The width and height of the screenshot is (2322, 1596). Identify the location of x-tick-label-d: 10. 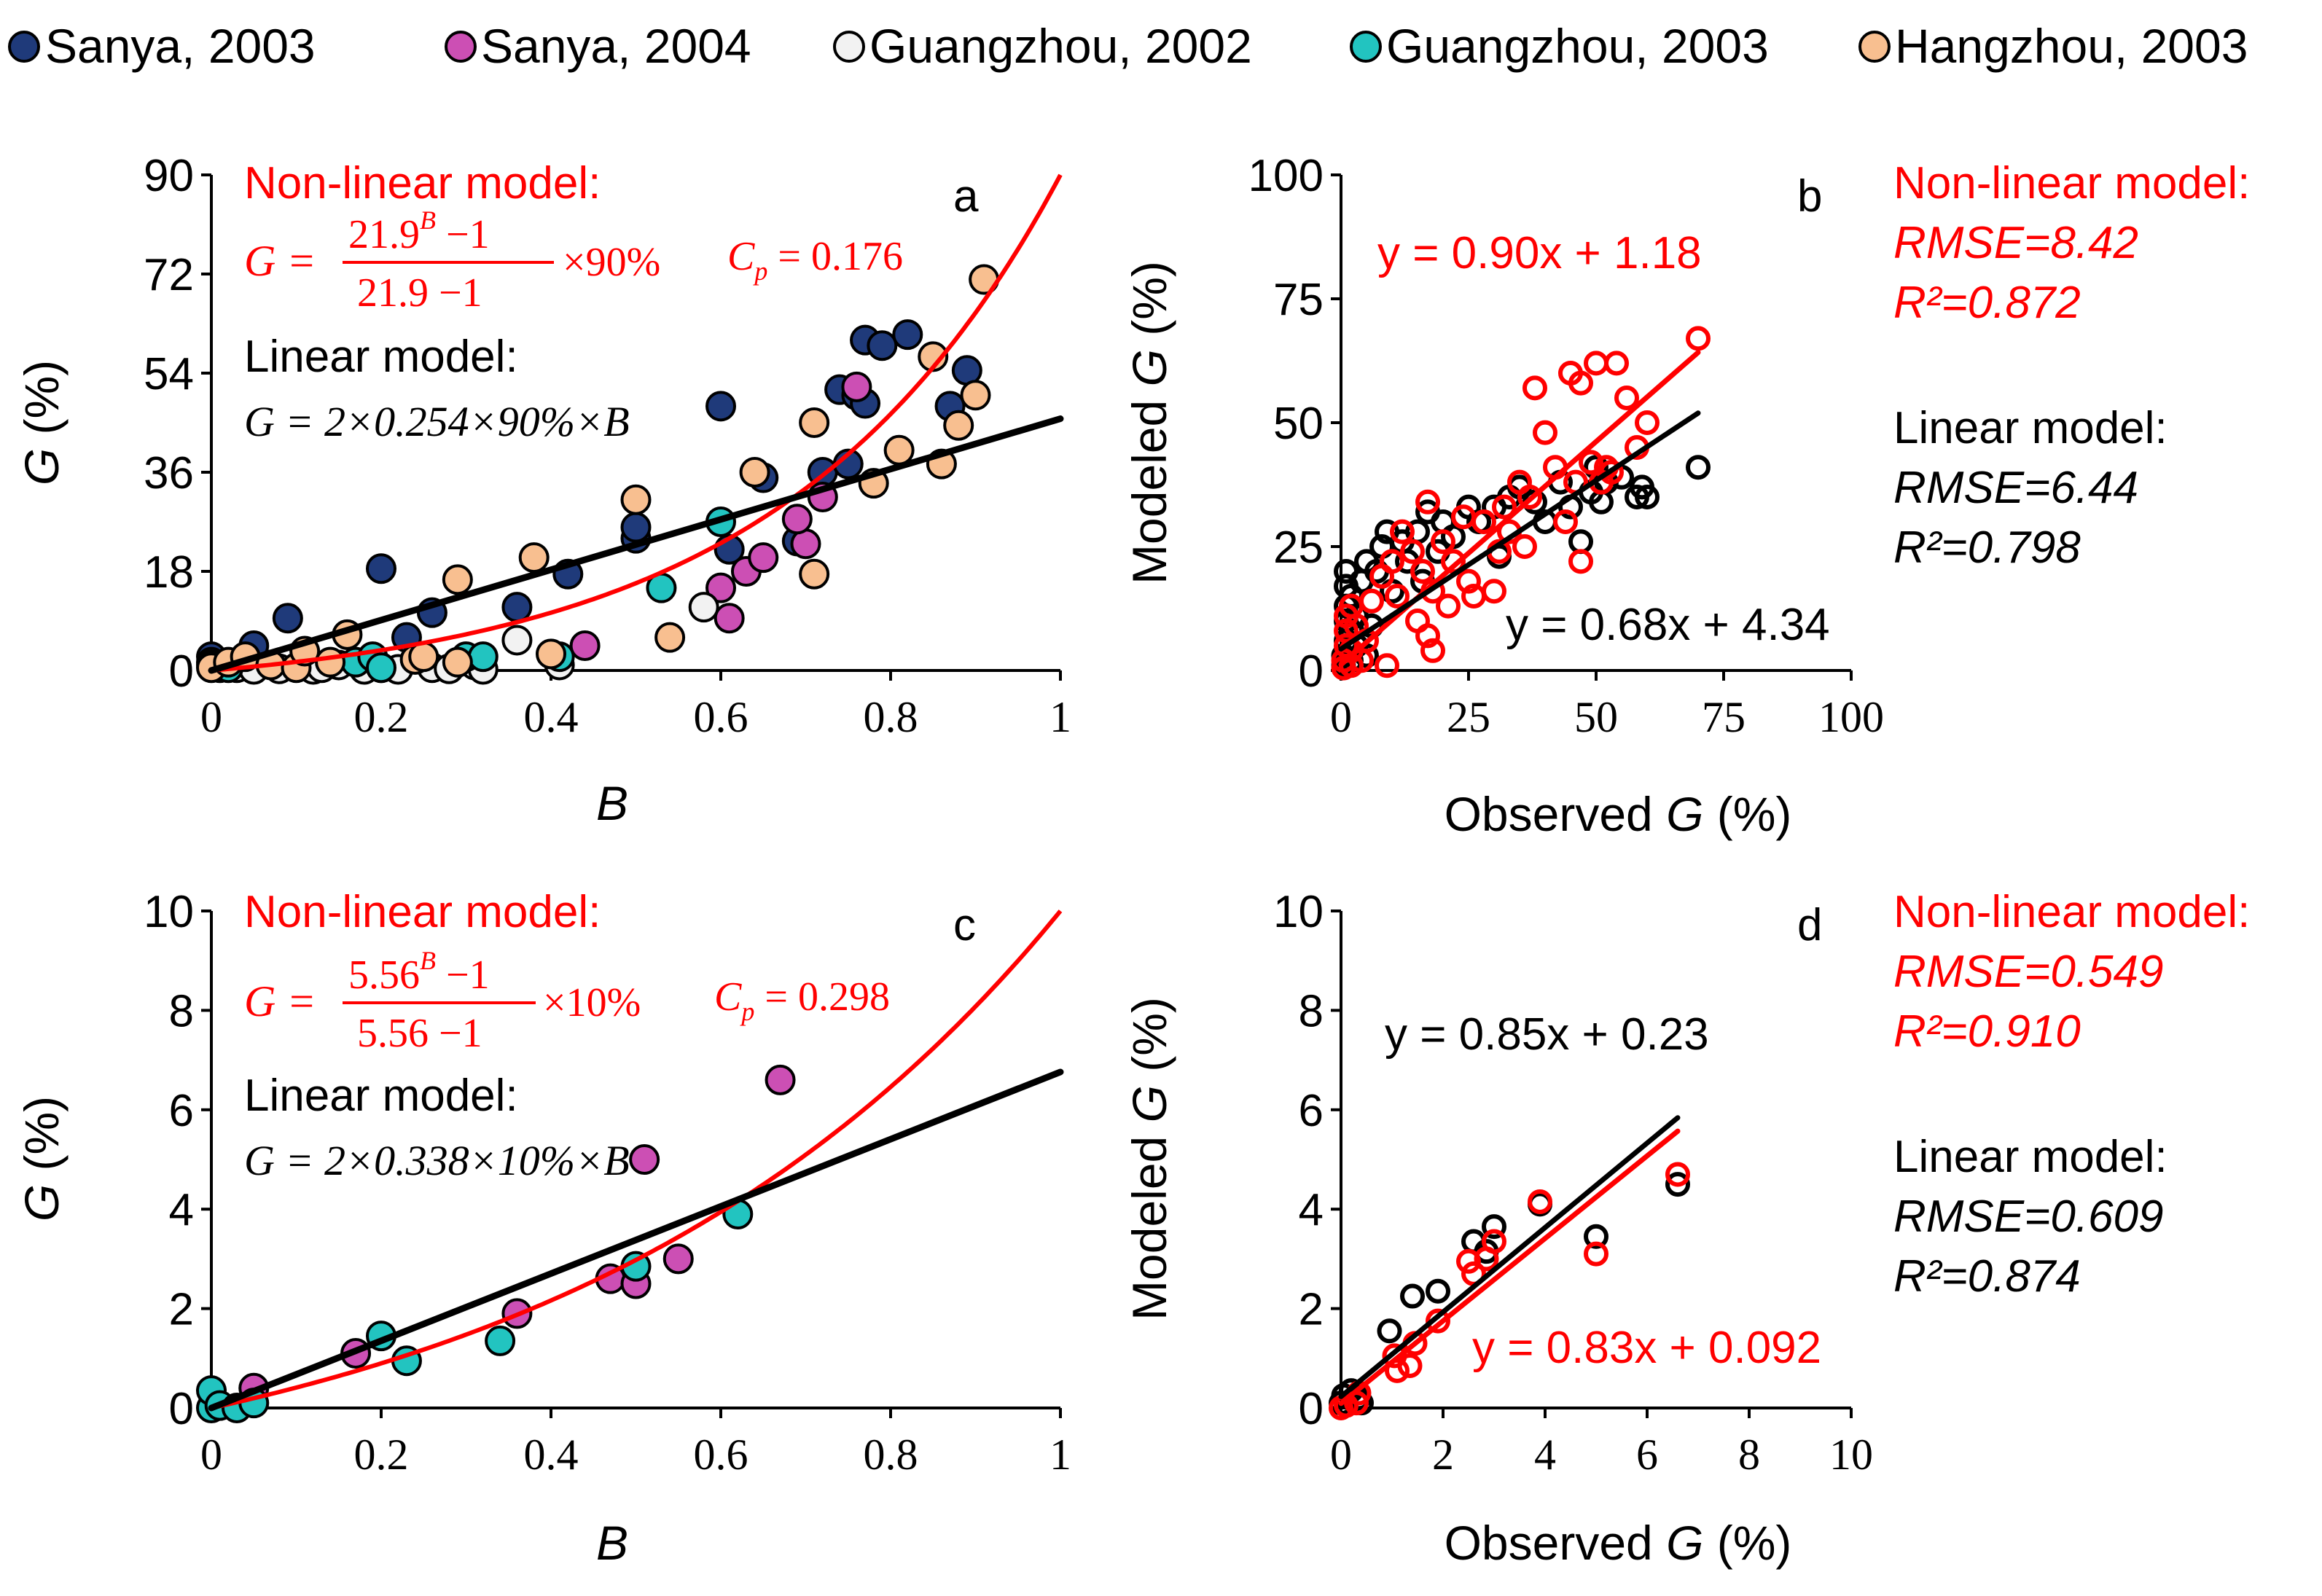
(1851, 1455).